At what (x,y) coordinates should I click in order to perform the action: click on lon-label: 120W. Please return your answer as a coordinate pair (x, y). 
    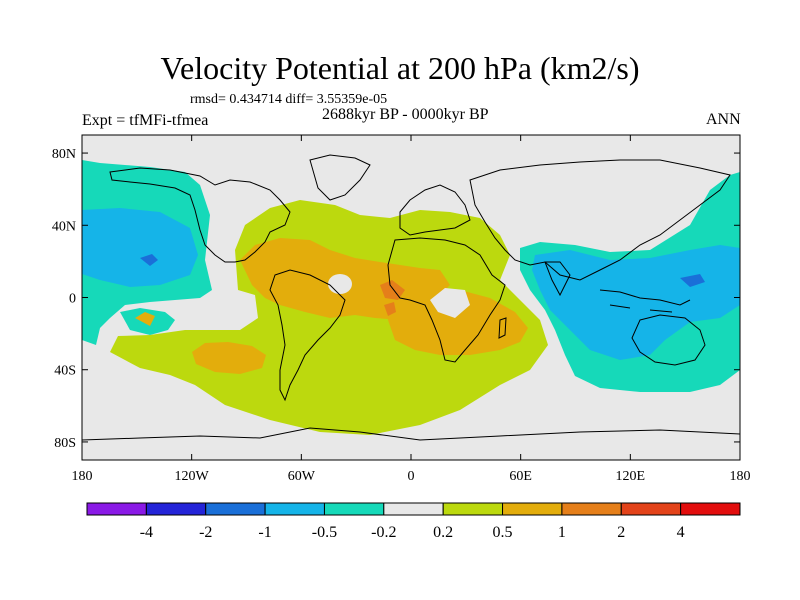
    Looking at the image, I should click on (192, 476).